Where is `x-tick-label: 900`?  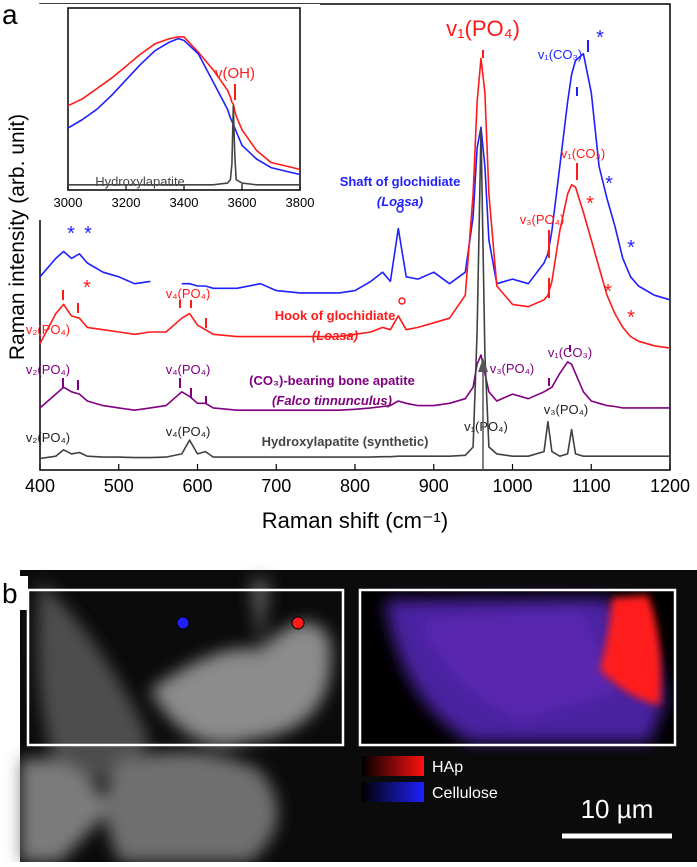 x-tick-label: 900 is located at coordinates (434, 486).